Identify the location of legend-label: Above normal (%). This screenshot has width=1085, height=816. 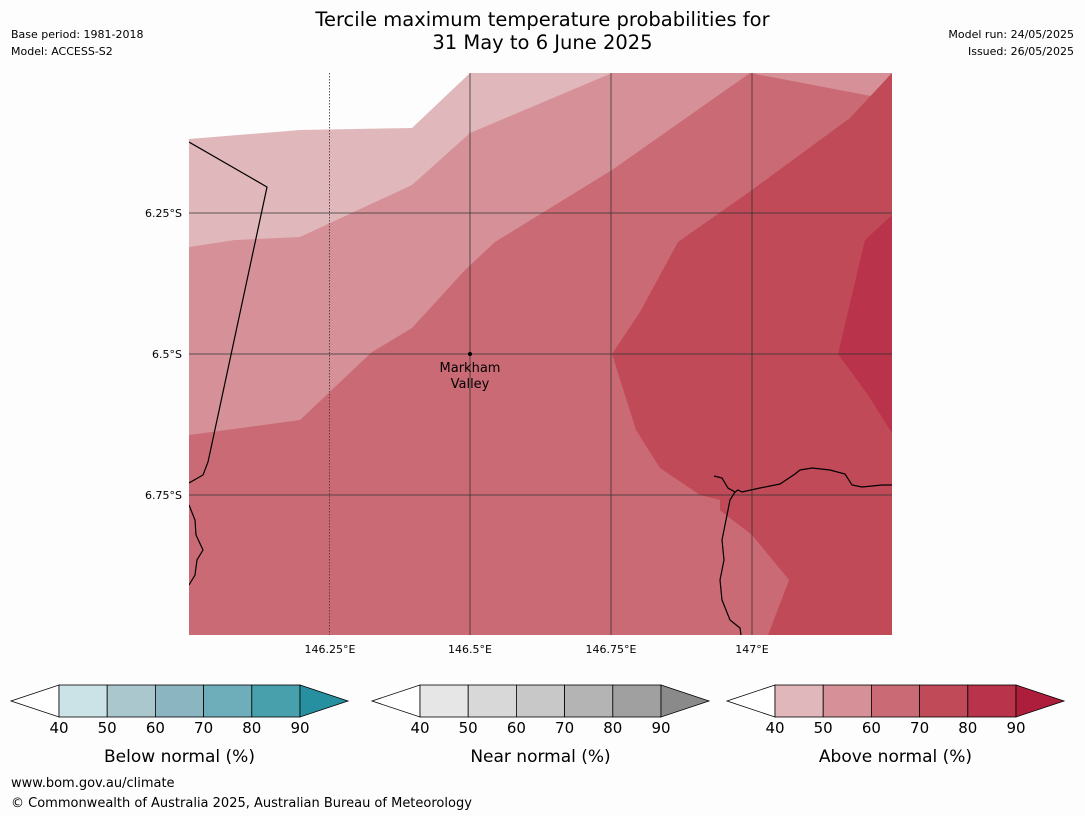
(895, 757).